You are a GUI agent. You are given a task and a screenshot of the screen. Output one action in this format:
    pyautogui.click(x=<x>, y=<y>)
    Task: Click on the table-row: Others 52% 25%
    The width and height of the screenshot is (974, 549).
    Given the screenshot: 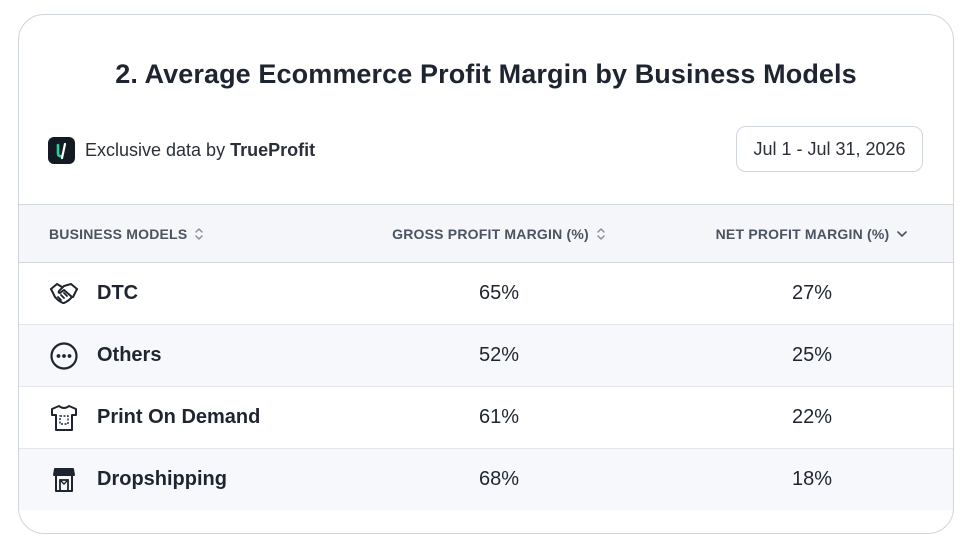 What is the action you would take?
    pyautogui.click(x=486, y=356)
    